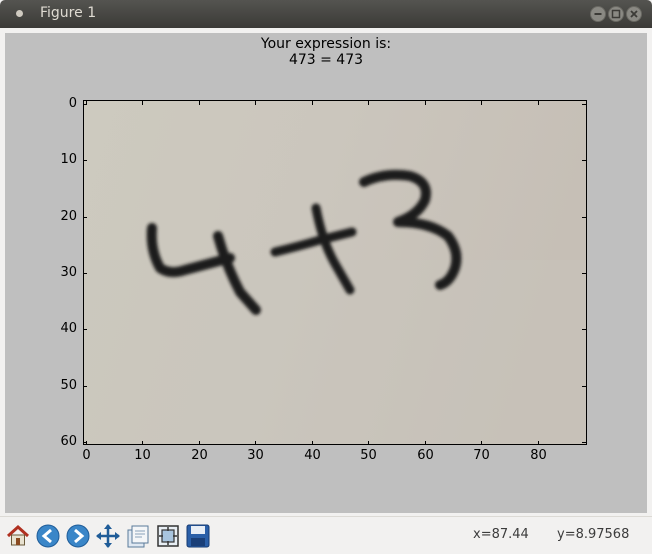 The image size is (652, 554). I want to click on x-tick-label: 80, so click(538, 455).